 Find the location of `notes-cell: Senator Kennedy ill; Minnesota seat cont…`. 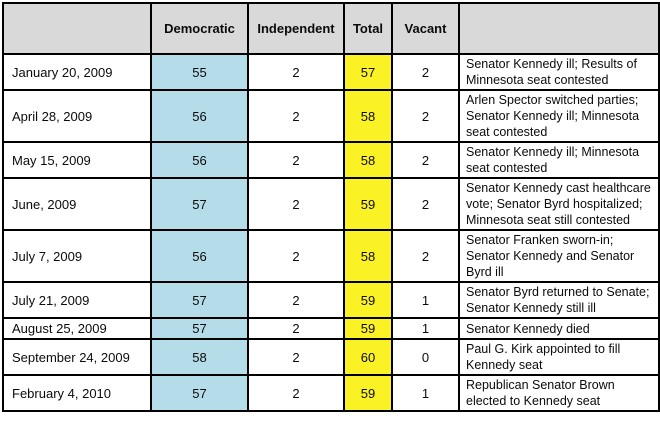

notes-cell: Senator Kennedy ill; Minnesota seat cont… is located at coordinates (559, 160).